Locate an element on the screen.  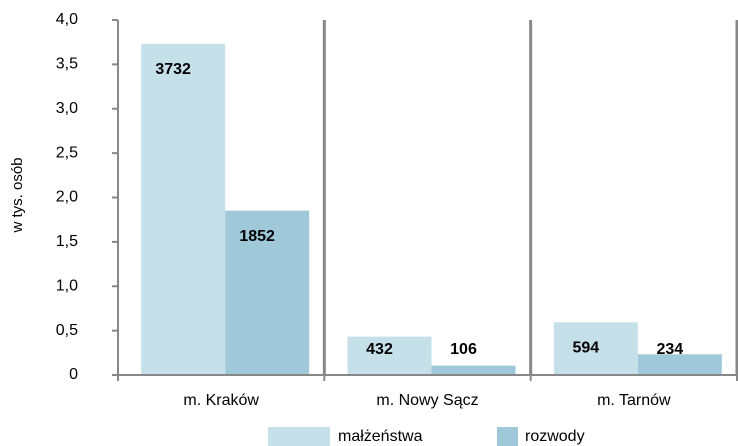
y-tick-label: 1,0 is located at coordinates (67, 285).